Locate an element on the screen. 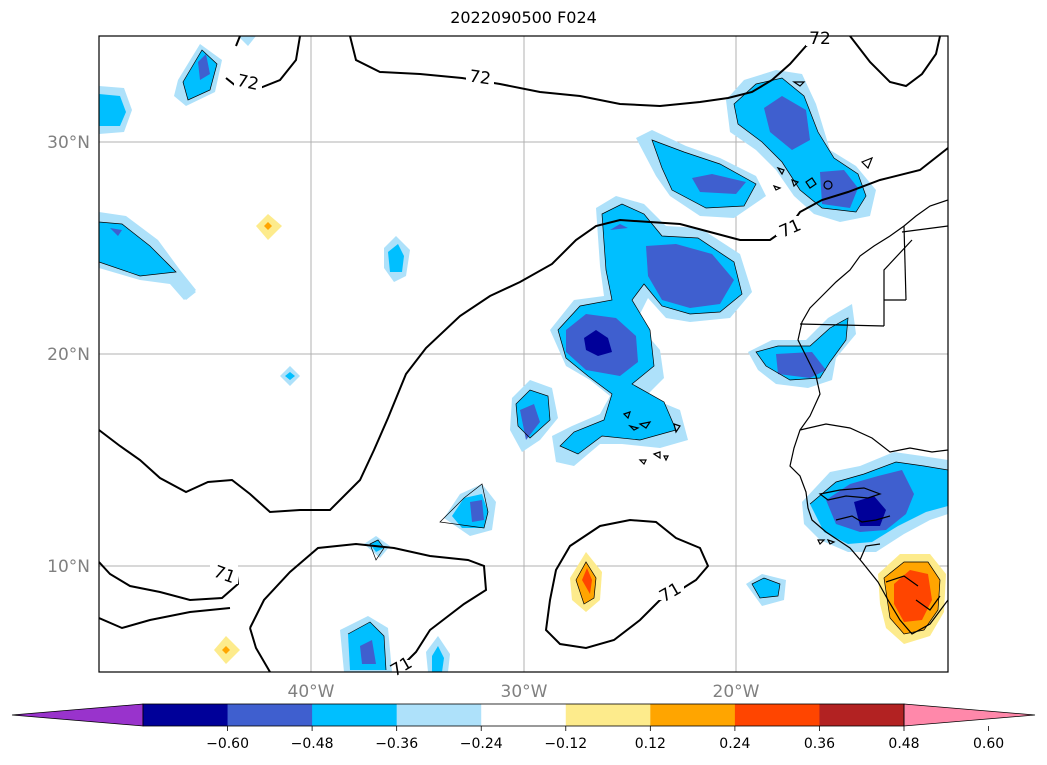 The width and height of the screenshot is (1047, 765). colorbar-tick-label: −0.36 is located at coordinates (396, 744).